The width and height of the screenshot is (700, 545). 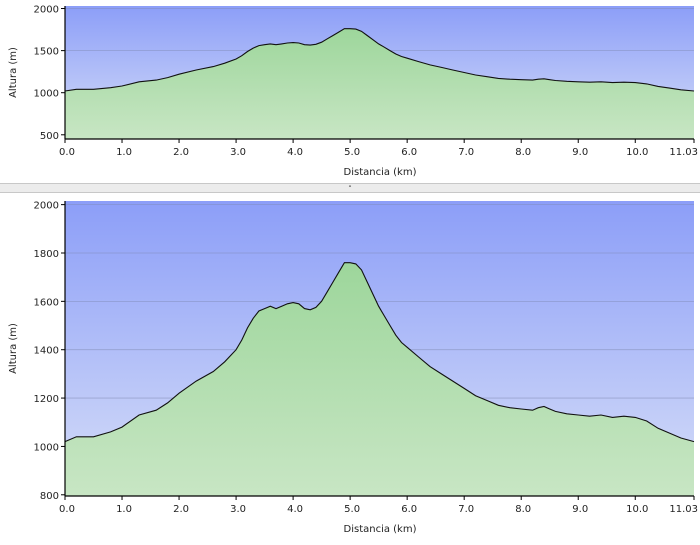 What do you see at coordinates (46, 351) in the screenshot?
I see `y-tick-label: 1400` at bounding box center [46, 351].